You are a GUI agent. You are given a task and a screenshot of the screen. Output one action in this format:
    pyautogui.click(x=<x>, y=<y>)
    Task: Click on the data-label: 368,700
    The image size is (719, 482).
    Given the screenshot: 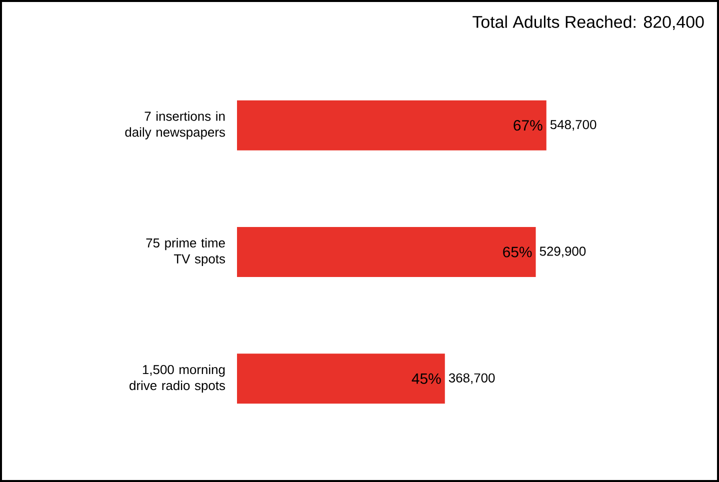 What is the action you would take?
    pyautogui.click(x=471, y=378)
    